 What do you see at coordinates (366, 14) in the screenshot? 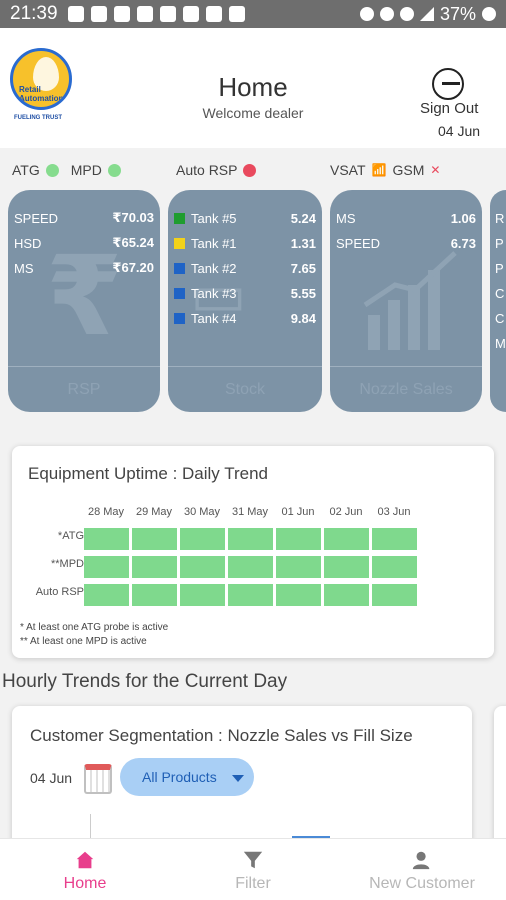
I see `alarm-icon` at bounding box center [366, 14].